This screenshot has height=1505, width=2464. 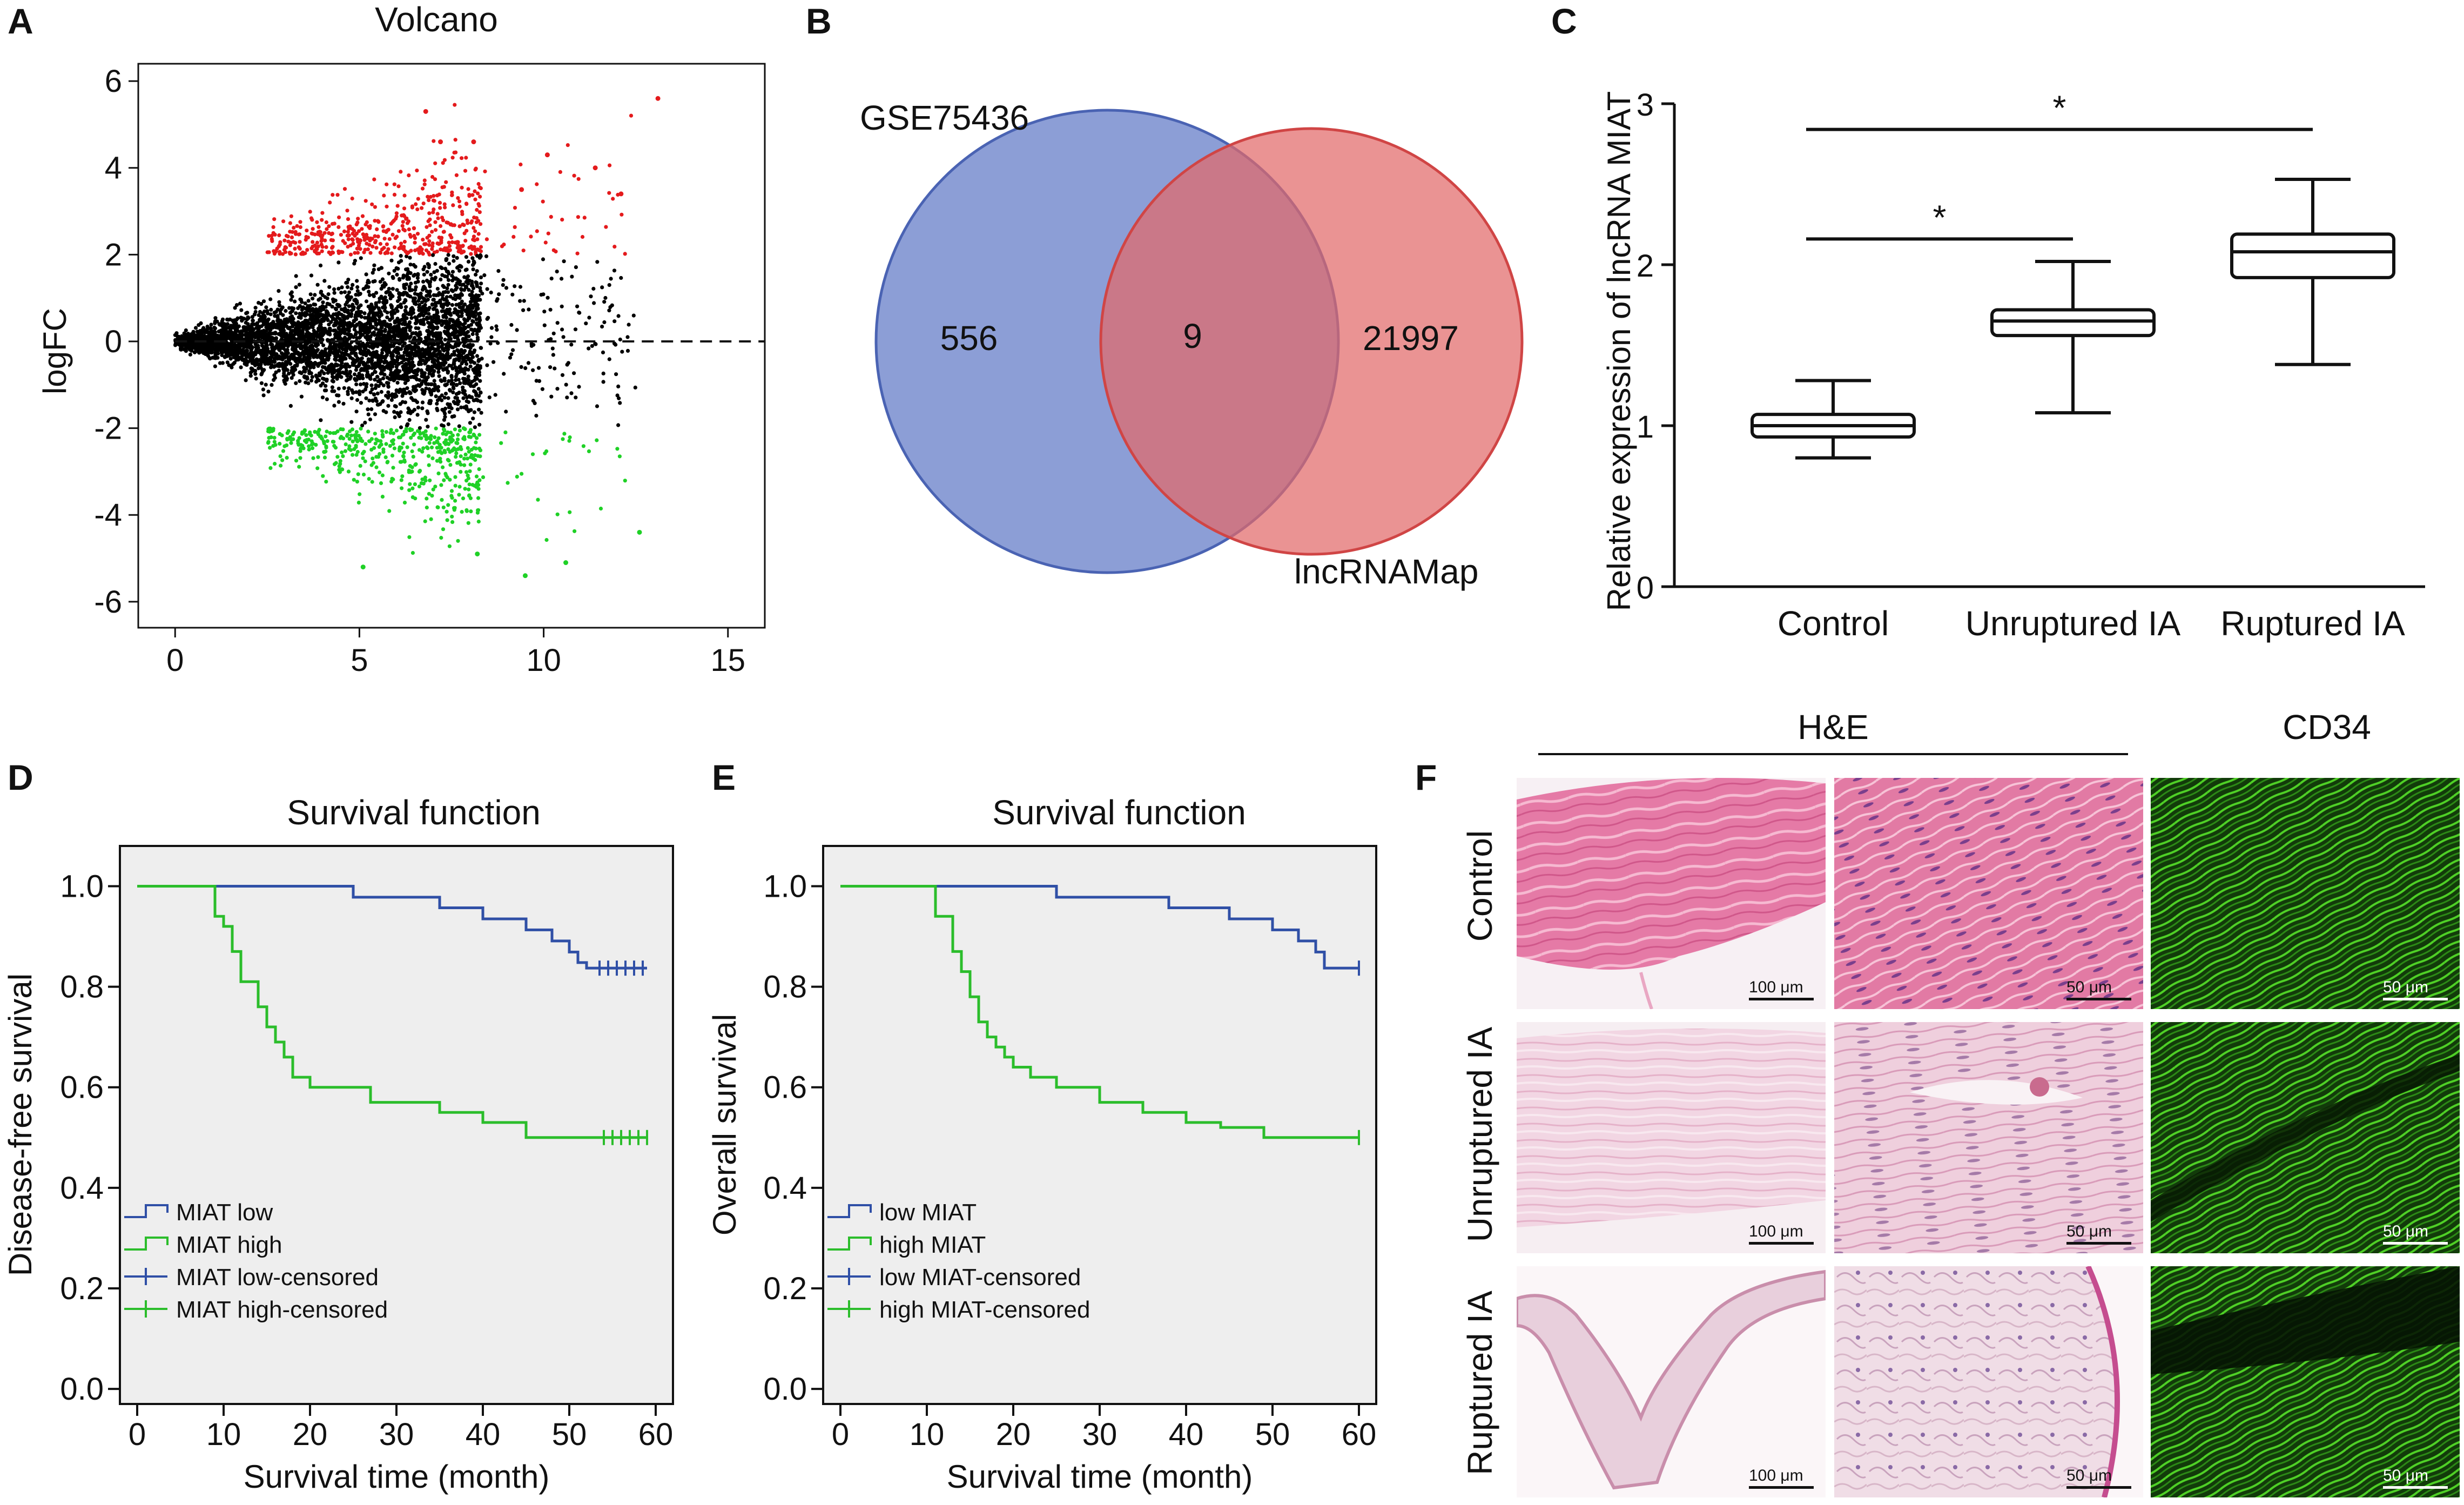 I want to click on panel-letter-a: A, so click(x=20, y=21).